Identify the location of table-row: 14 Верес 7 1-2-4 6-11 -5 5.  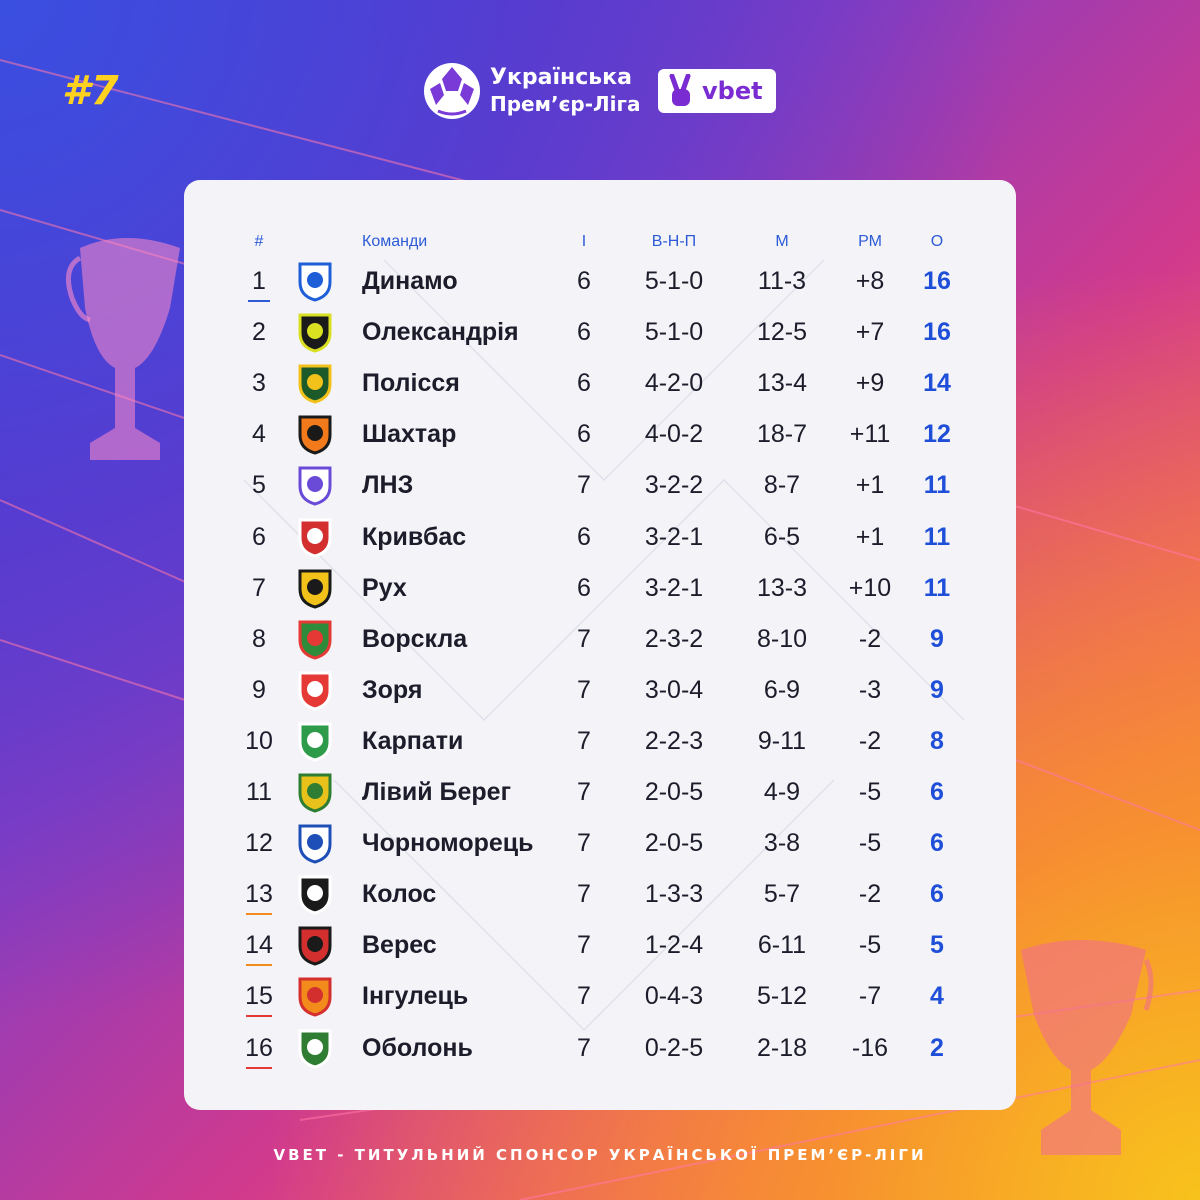
(600, 945).